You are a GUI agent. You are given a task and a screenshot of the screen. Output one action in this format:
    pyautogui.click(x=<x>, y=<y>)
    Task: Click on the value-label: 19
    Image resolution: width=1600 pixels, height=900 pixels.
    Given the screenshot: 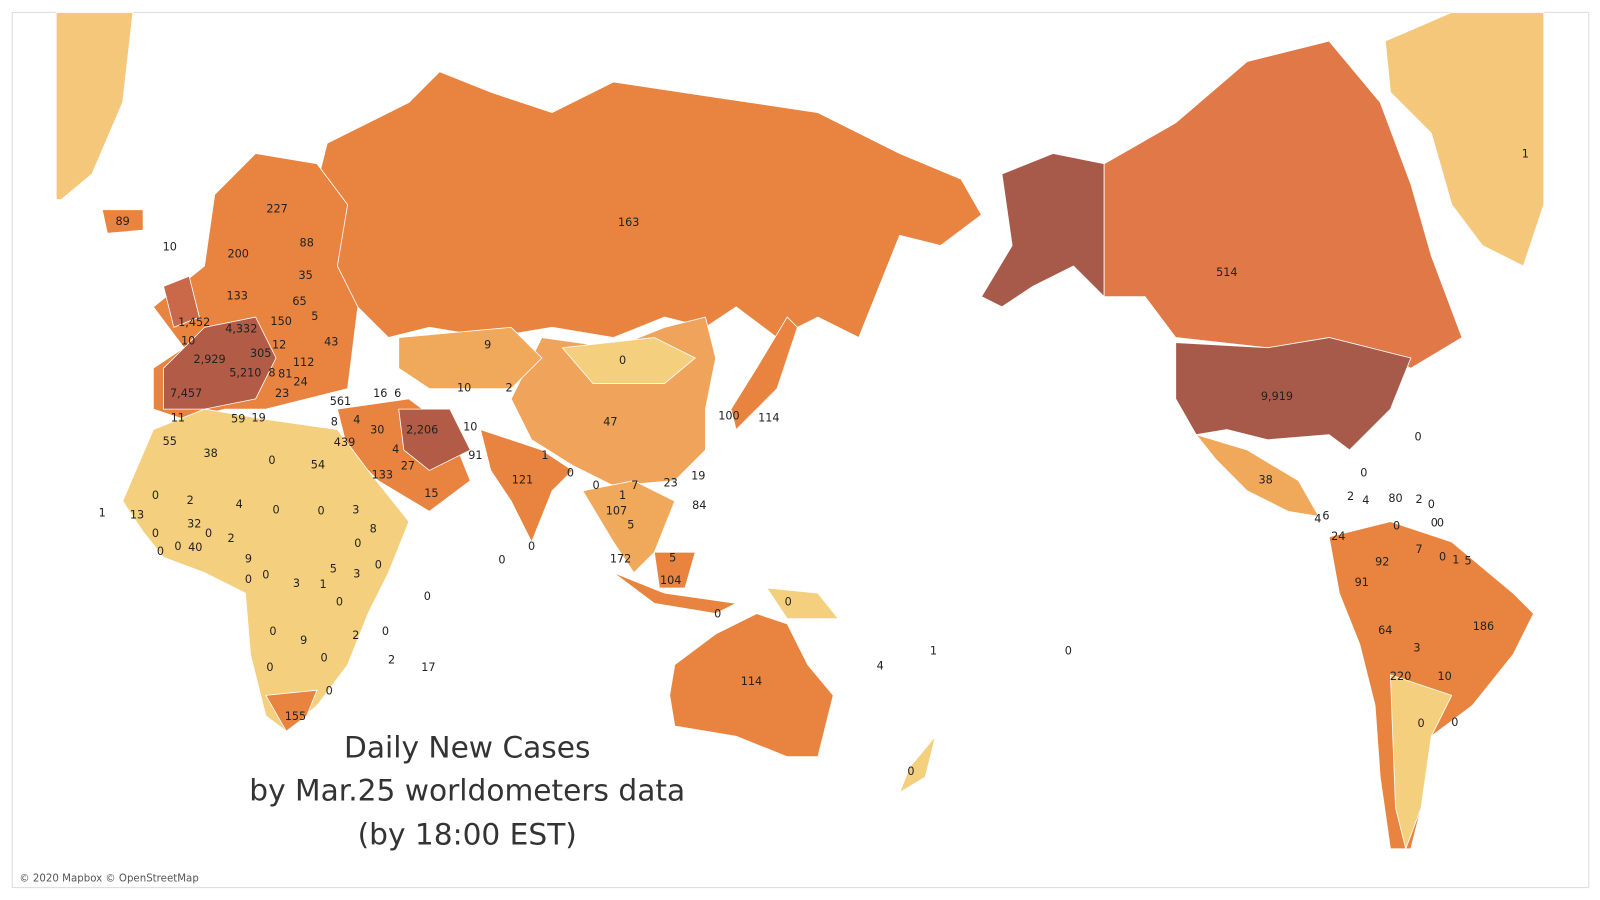 What is the action you would take?
    pyautogui.click(x=259, y=417)
    